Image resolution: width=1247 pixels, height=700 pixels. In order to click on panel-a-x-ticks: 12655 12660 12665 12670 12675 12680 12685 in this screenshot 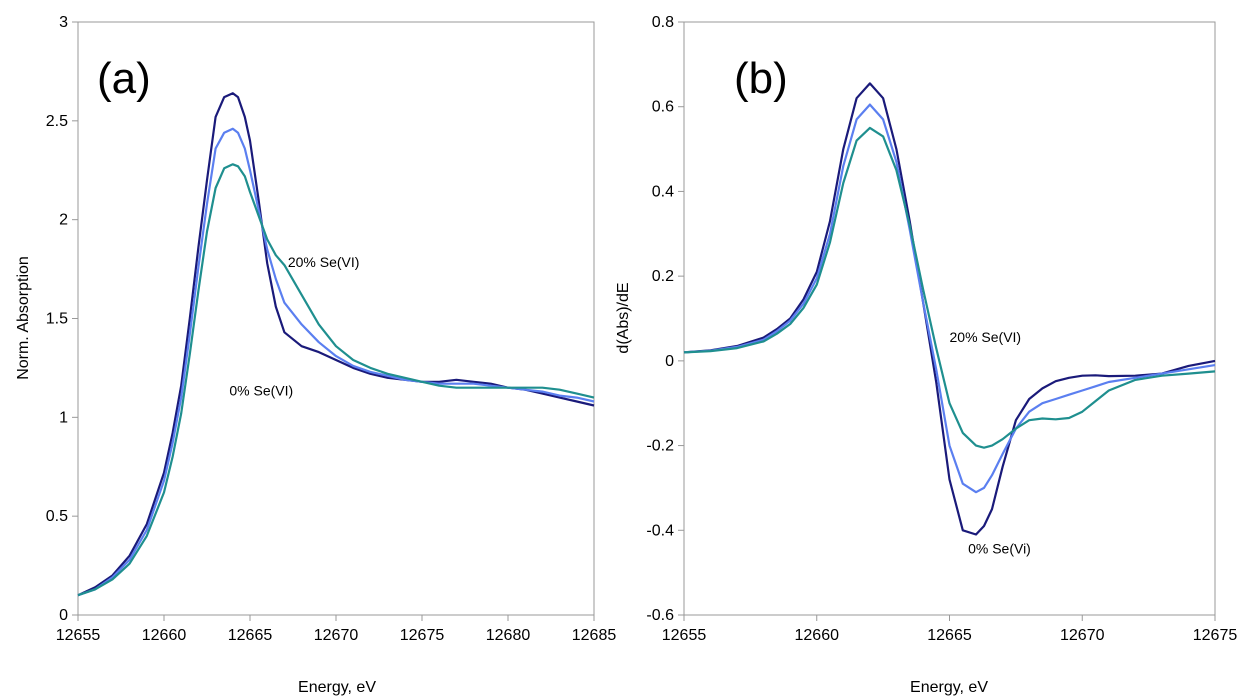, I will do `click(336, 629)`.